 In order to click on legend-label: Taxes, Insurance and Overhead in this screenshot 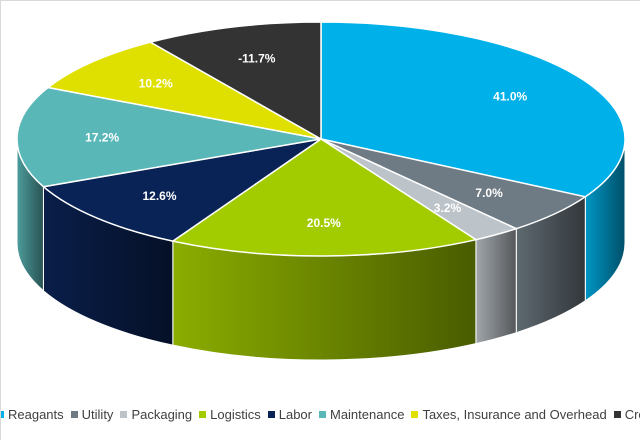, I will do `click(514, 414)`.